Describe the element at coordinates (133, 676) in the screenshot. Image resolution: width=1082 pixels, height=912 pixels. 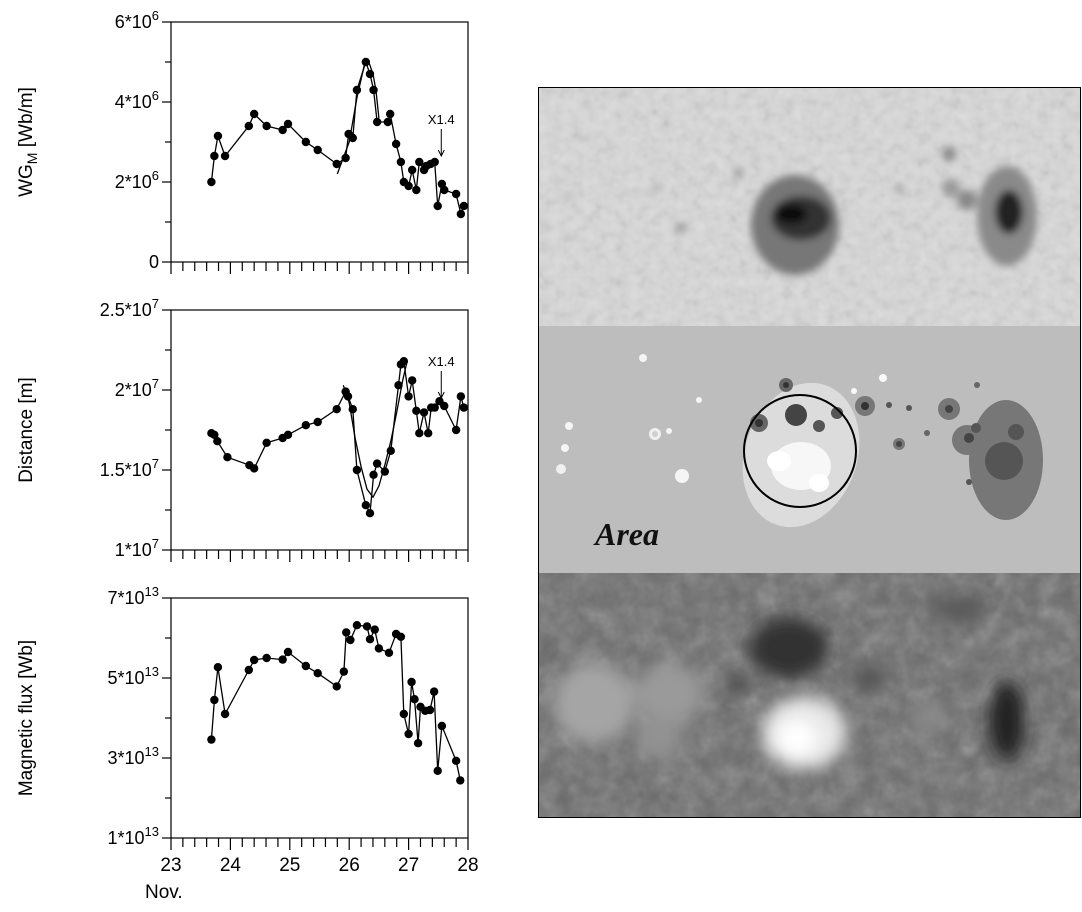
I see `y-tick-label: 5*1013` at that location.